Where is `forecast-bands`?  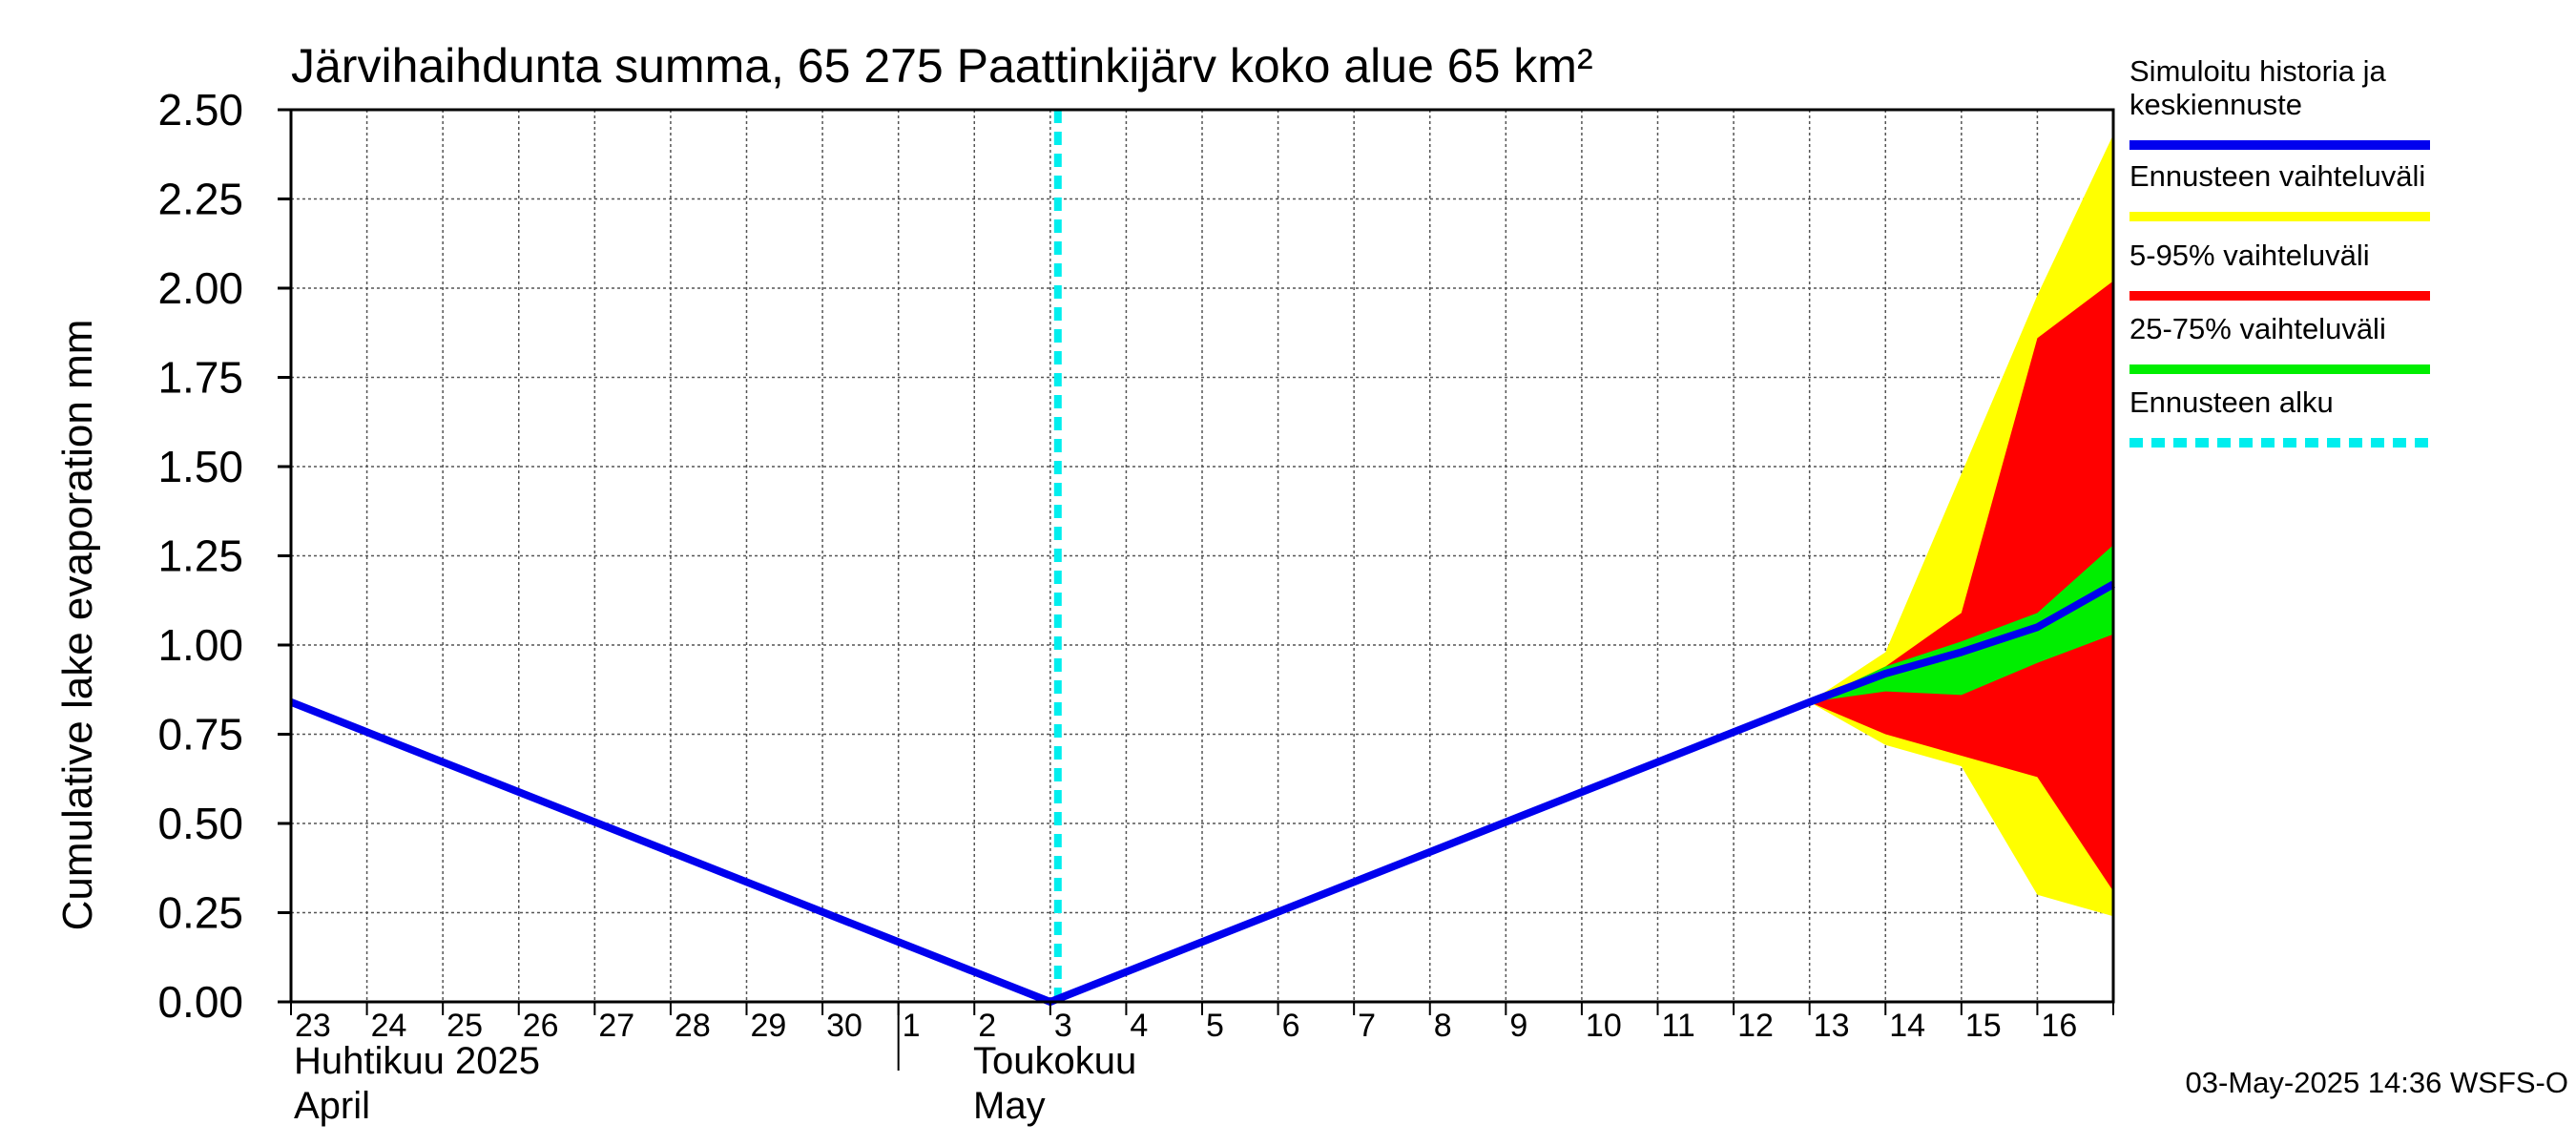 forecast-bands is located at coordinates (1961, 526).